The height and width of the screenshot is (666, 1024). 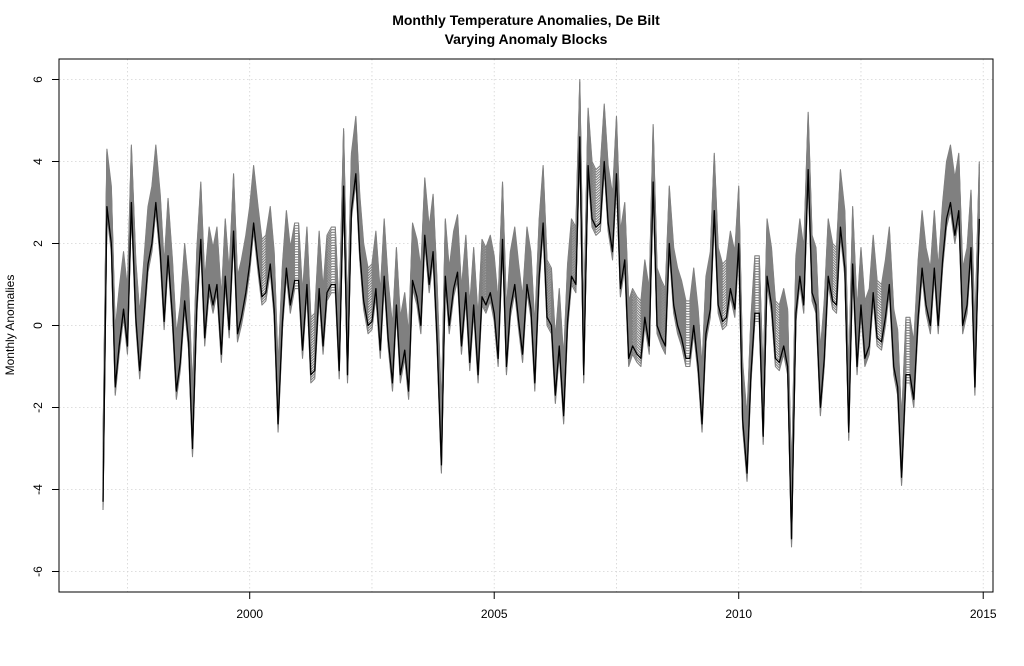 I want to click on chart-title: Monthly Temperature Anomalies, De Bilt, so click(x=526, y=20).